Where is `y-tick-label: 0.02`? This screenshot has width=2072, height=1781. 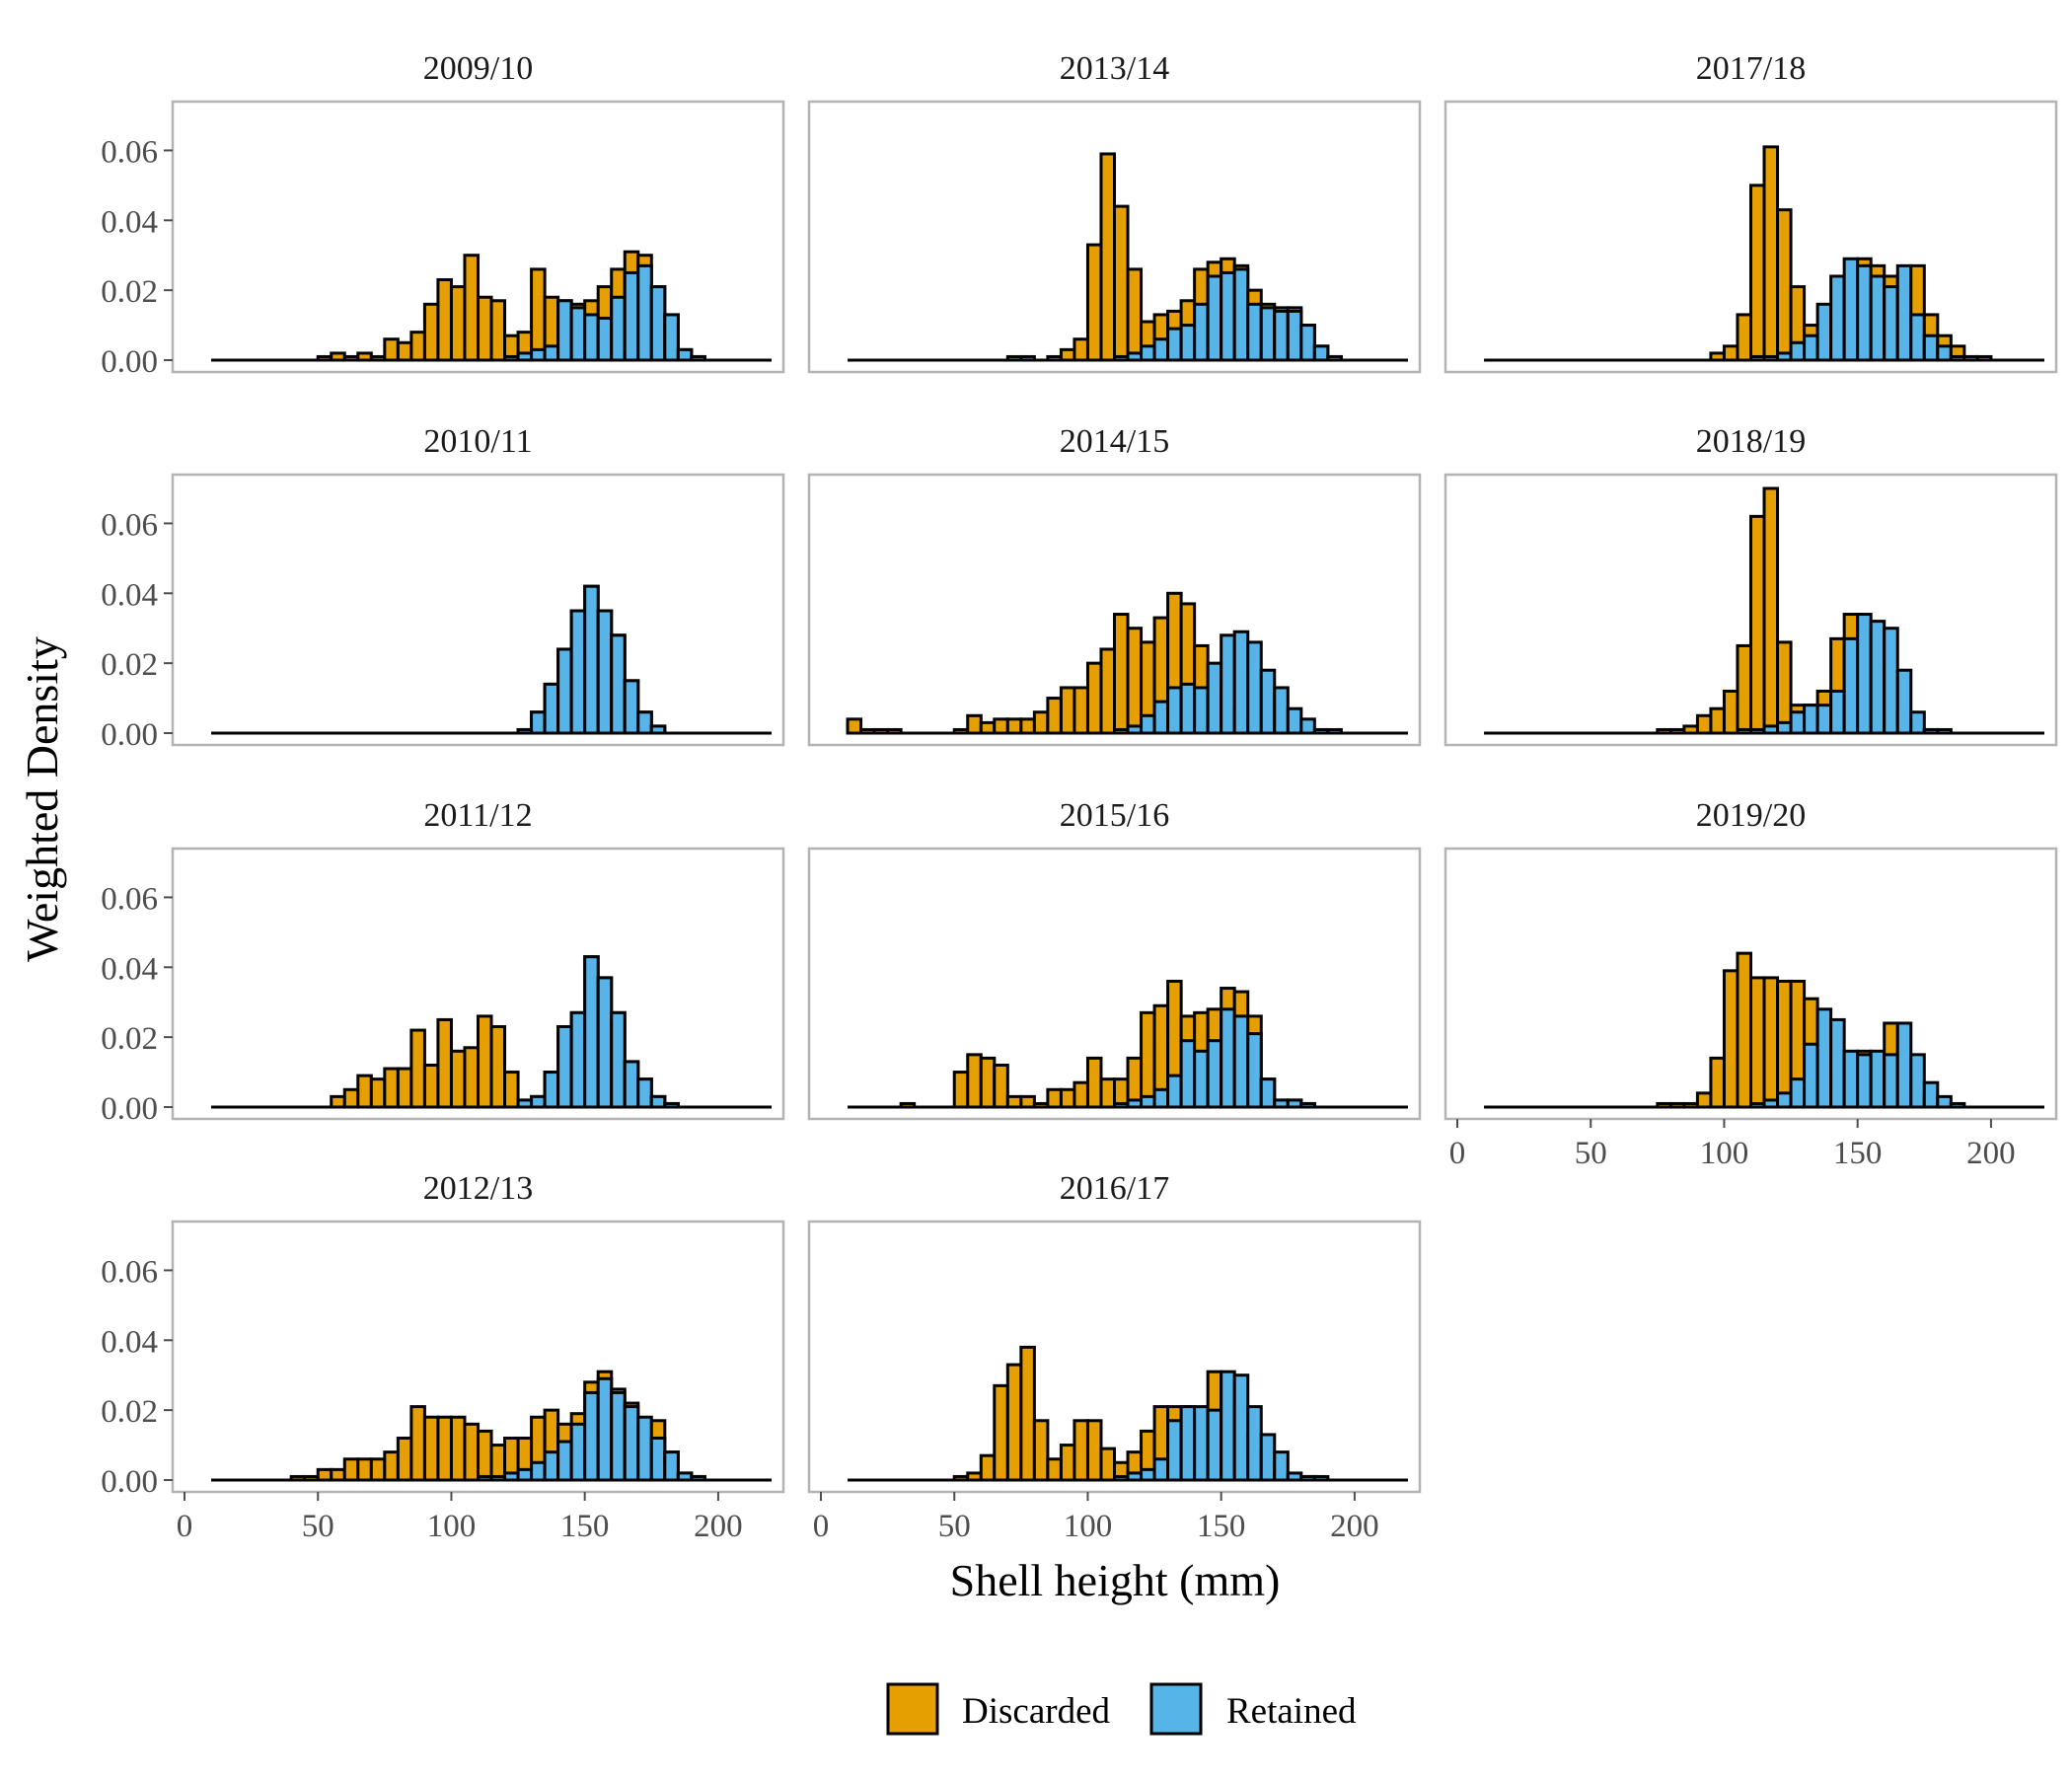
y-tick-label: 0.02 is located at coordinates (129, 1039).